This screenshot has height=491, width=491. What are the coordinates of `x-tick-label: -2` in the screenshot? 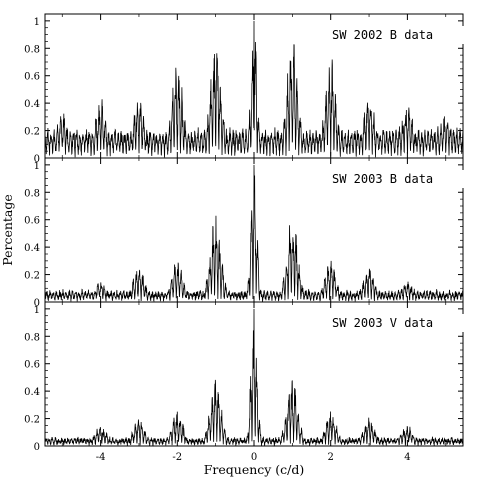 It's located at (177, 457).